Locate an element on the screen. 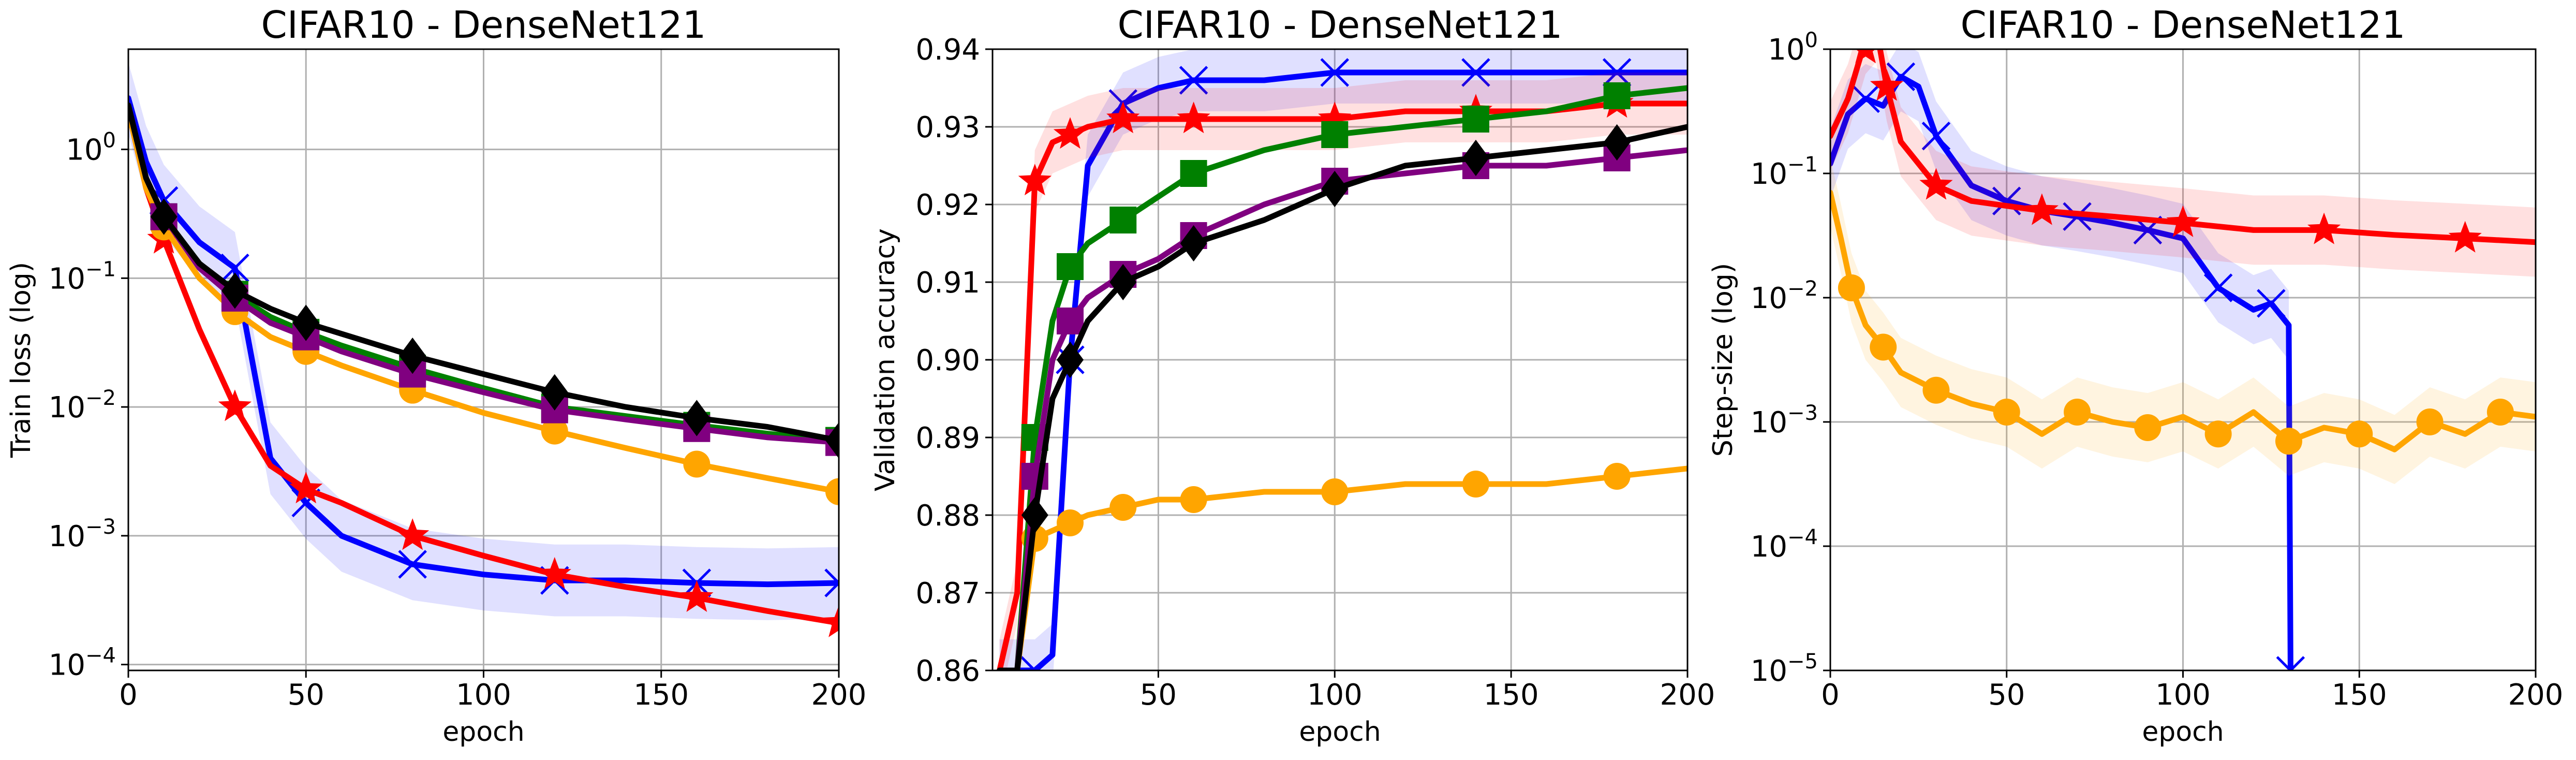 Image resolution: width=2576 pixels, height=760 pixels. y-tick-exponent: −4 is located at coordinates (100, 656).